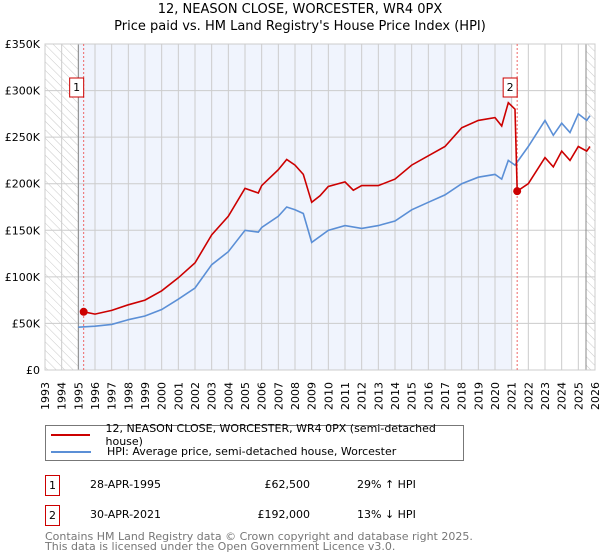 The width and height of the screenshot is (600, 560). I want to click on x-tick-label: 2025, so click(578, 396).